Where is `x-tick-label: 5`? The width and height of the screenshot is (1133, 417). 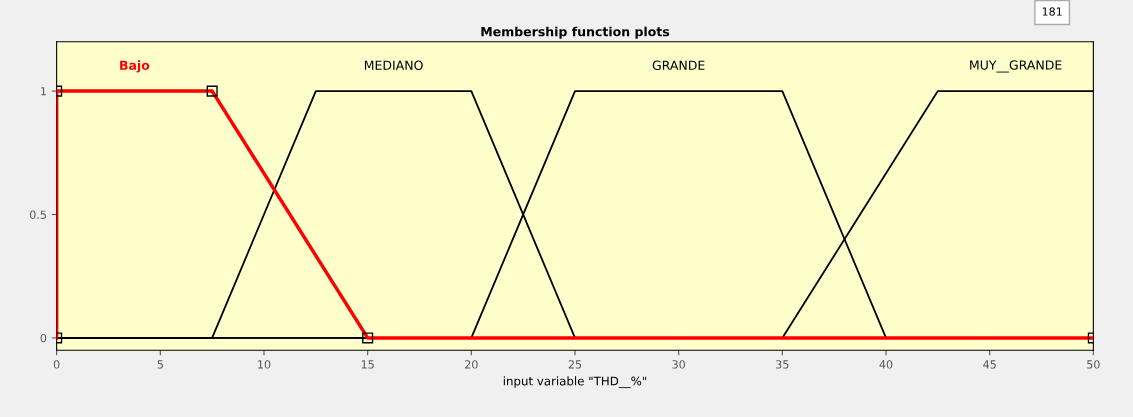 x-tick-label: 5 is located at coordinates (160, 364).